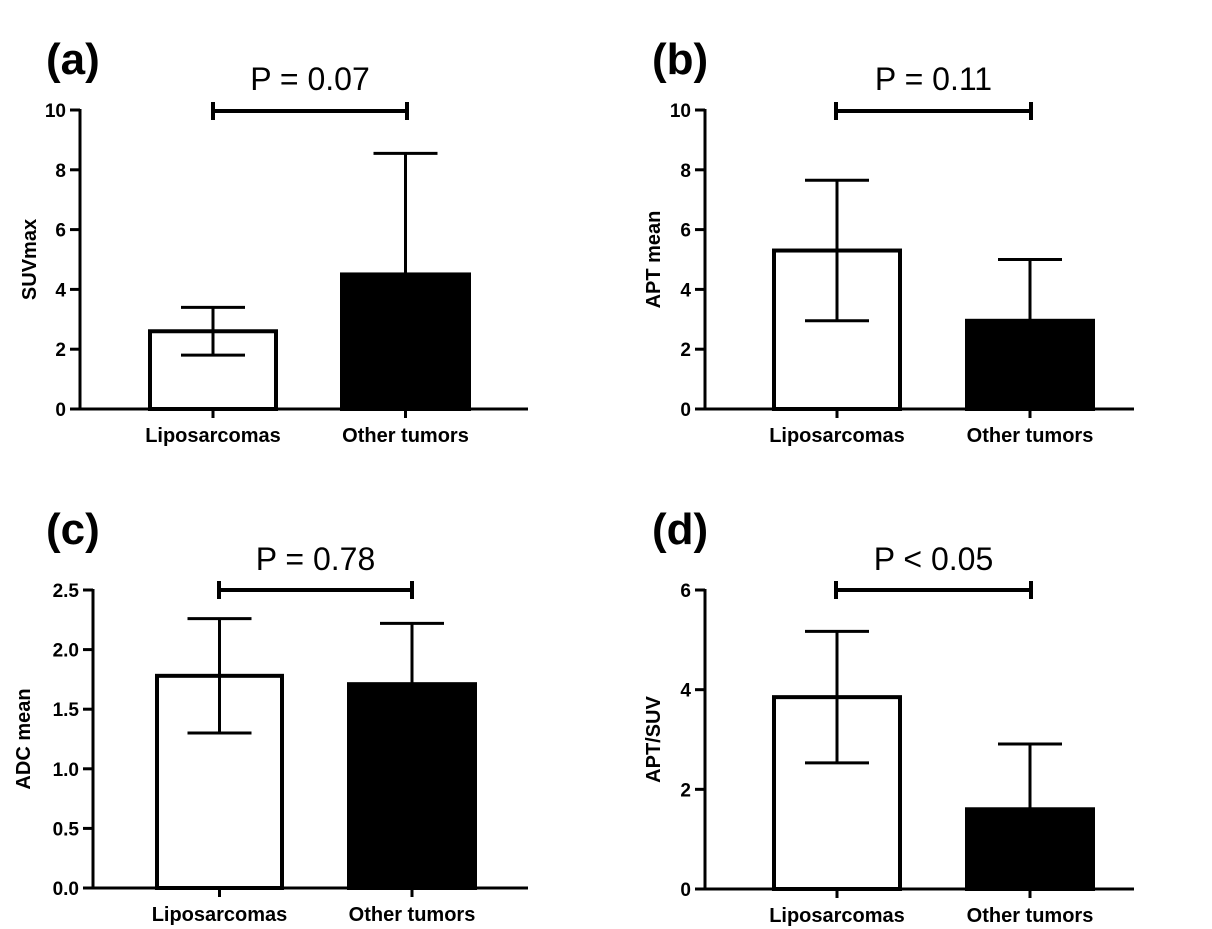  I want to click on panel-label: (b), so click(680, 59).